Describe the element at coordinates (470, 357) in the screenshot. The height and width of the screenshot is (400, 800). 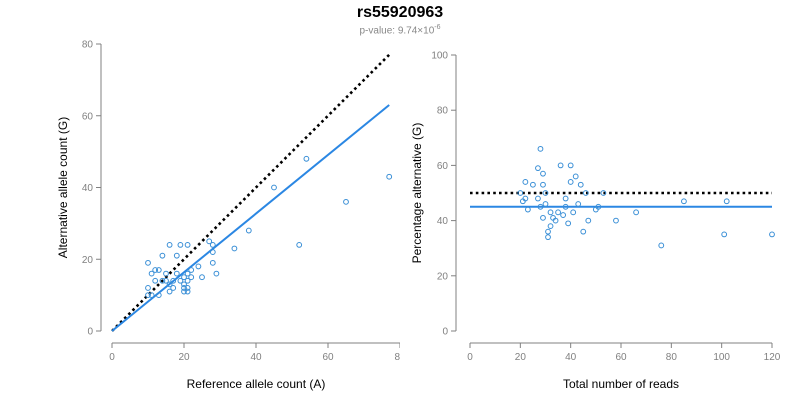
I see `chart1-x-tick-label: 0` at that location.